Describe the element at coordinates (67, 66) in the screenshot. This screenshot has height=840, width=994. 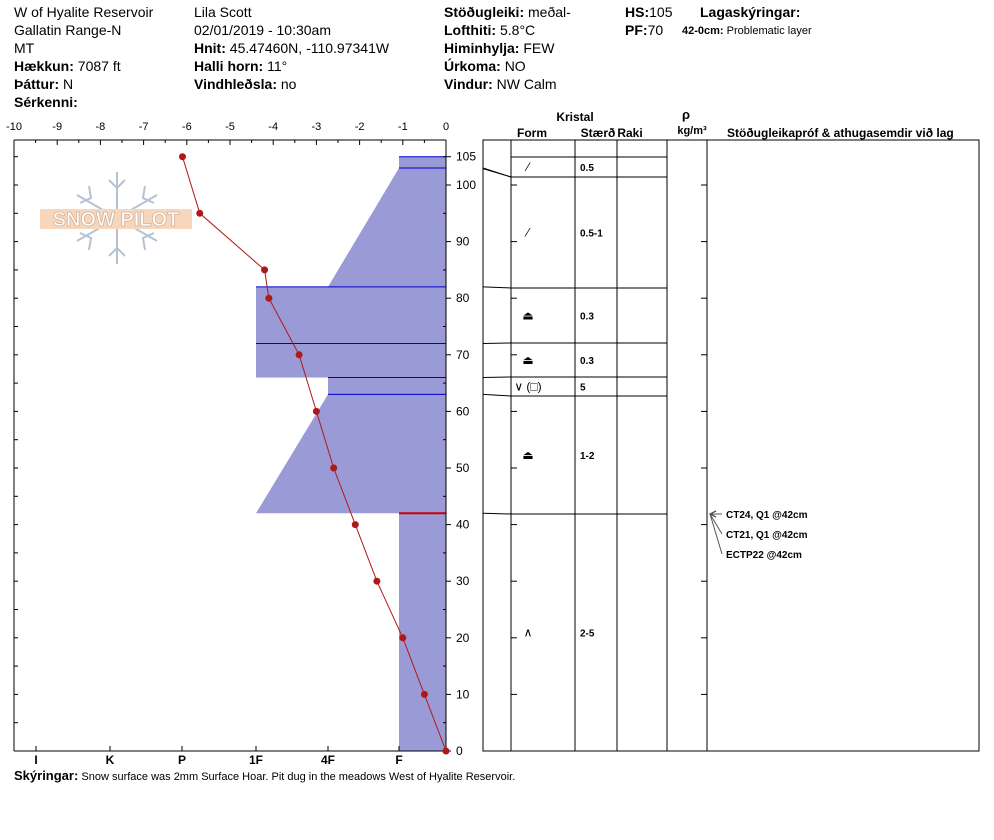
I see `elevation: Hækkun: 7087 ft` at that location.